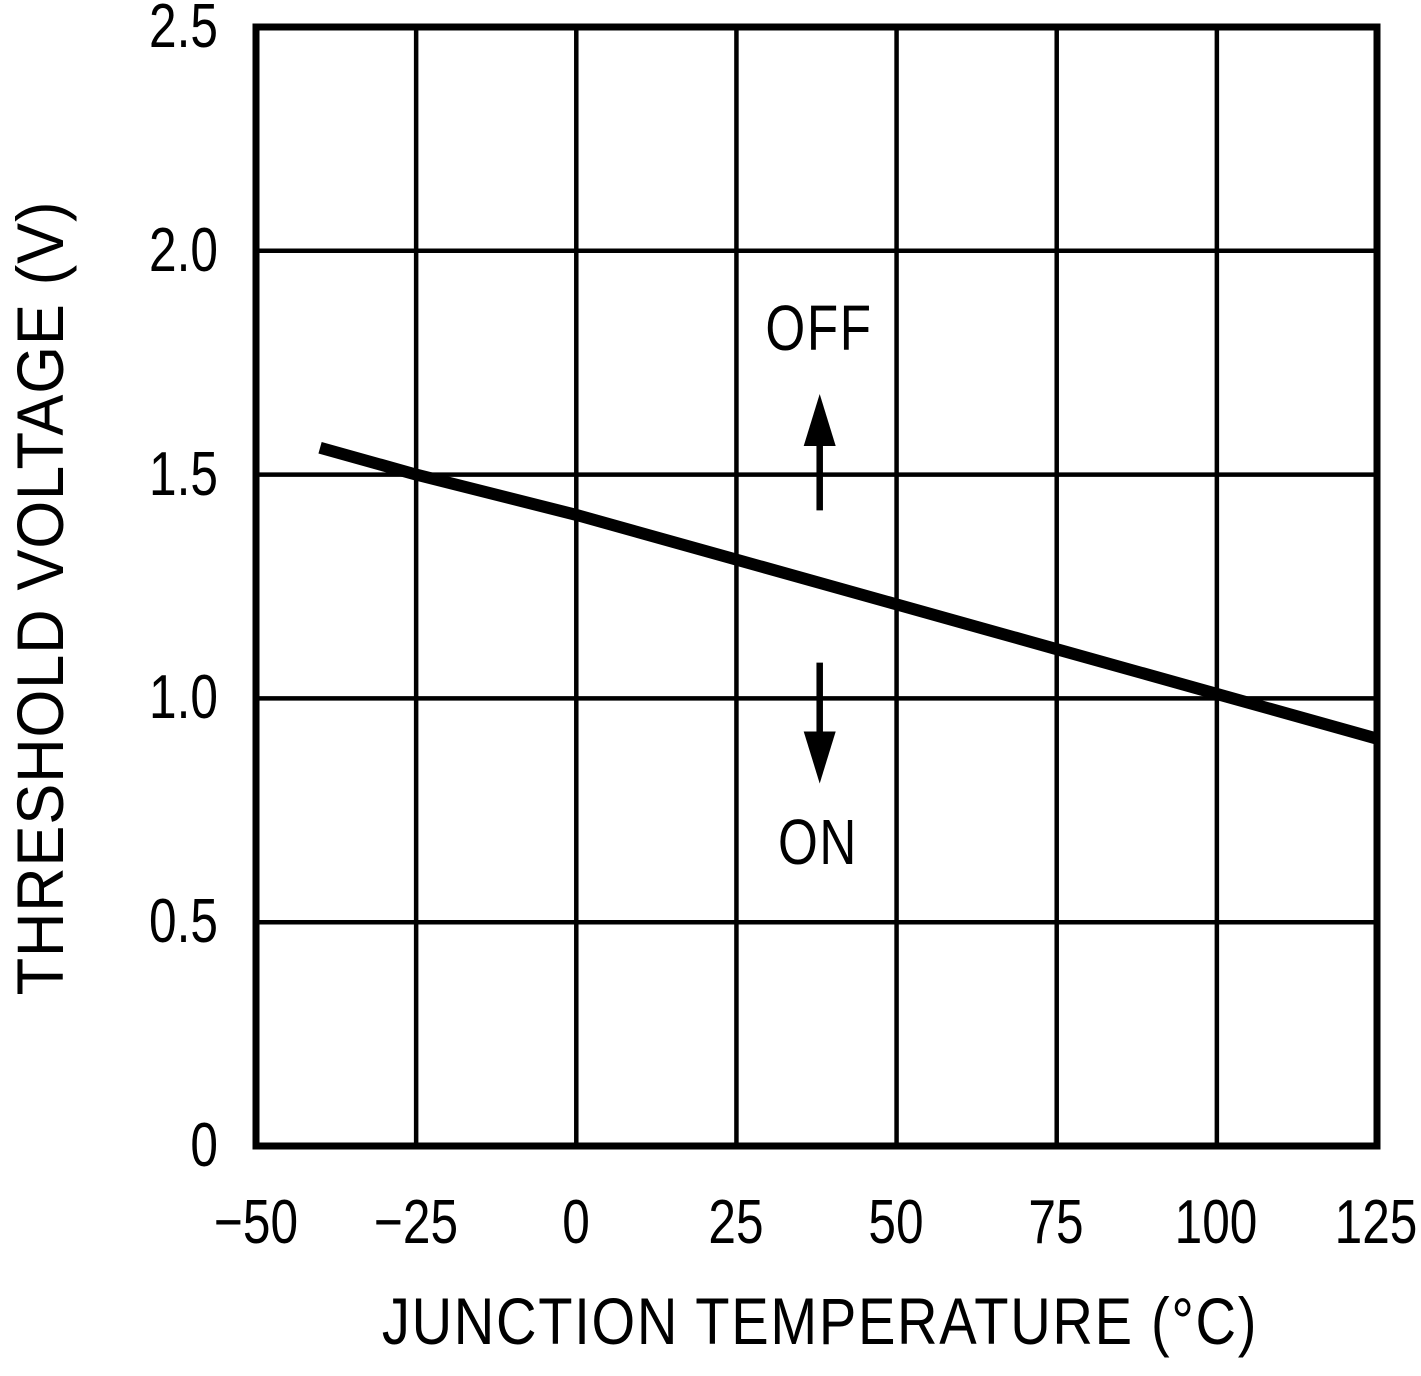 Image resolution: width=1421 pixels, height=1376 pixels. I want to click on x-tick-label-75: 75, so click(1056, 1222).